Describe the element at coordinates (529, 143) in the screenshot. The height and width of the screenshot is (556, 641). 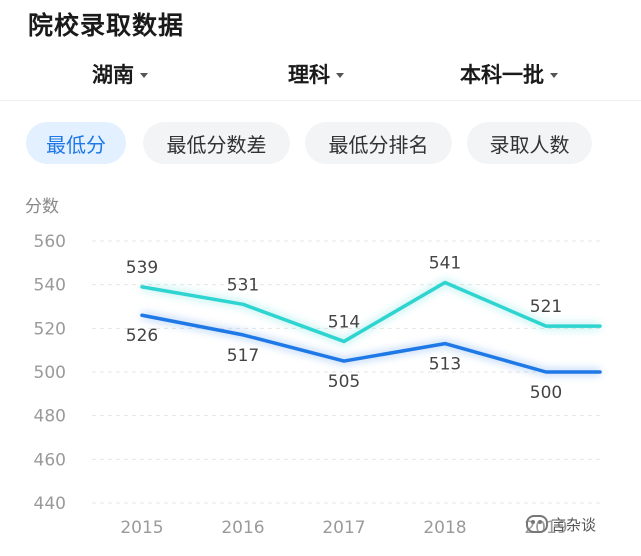
I see `tab-admission-count: 录取人数` at that location.